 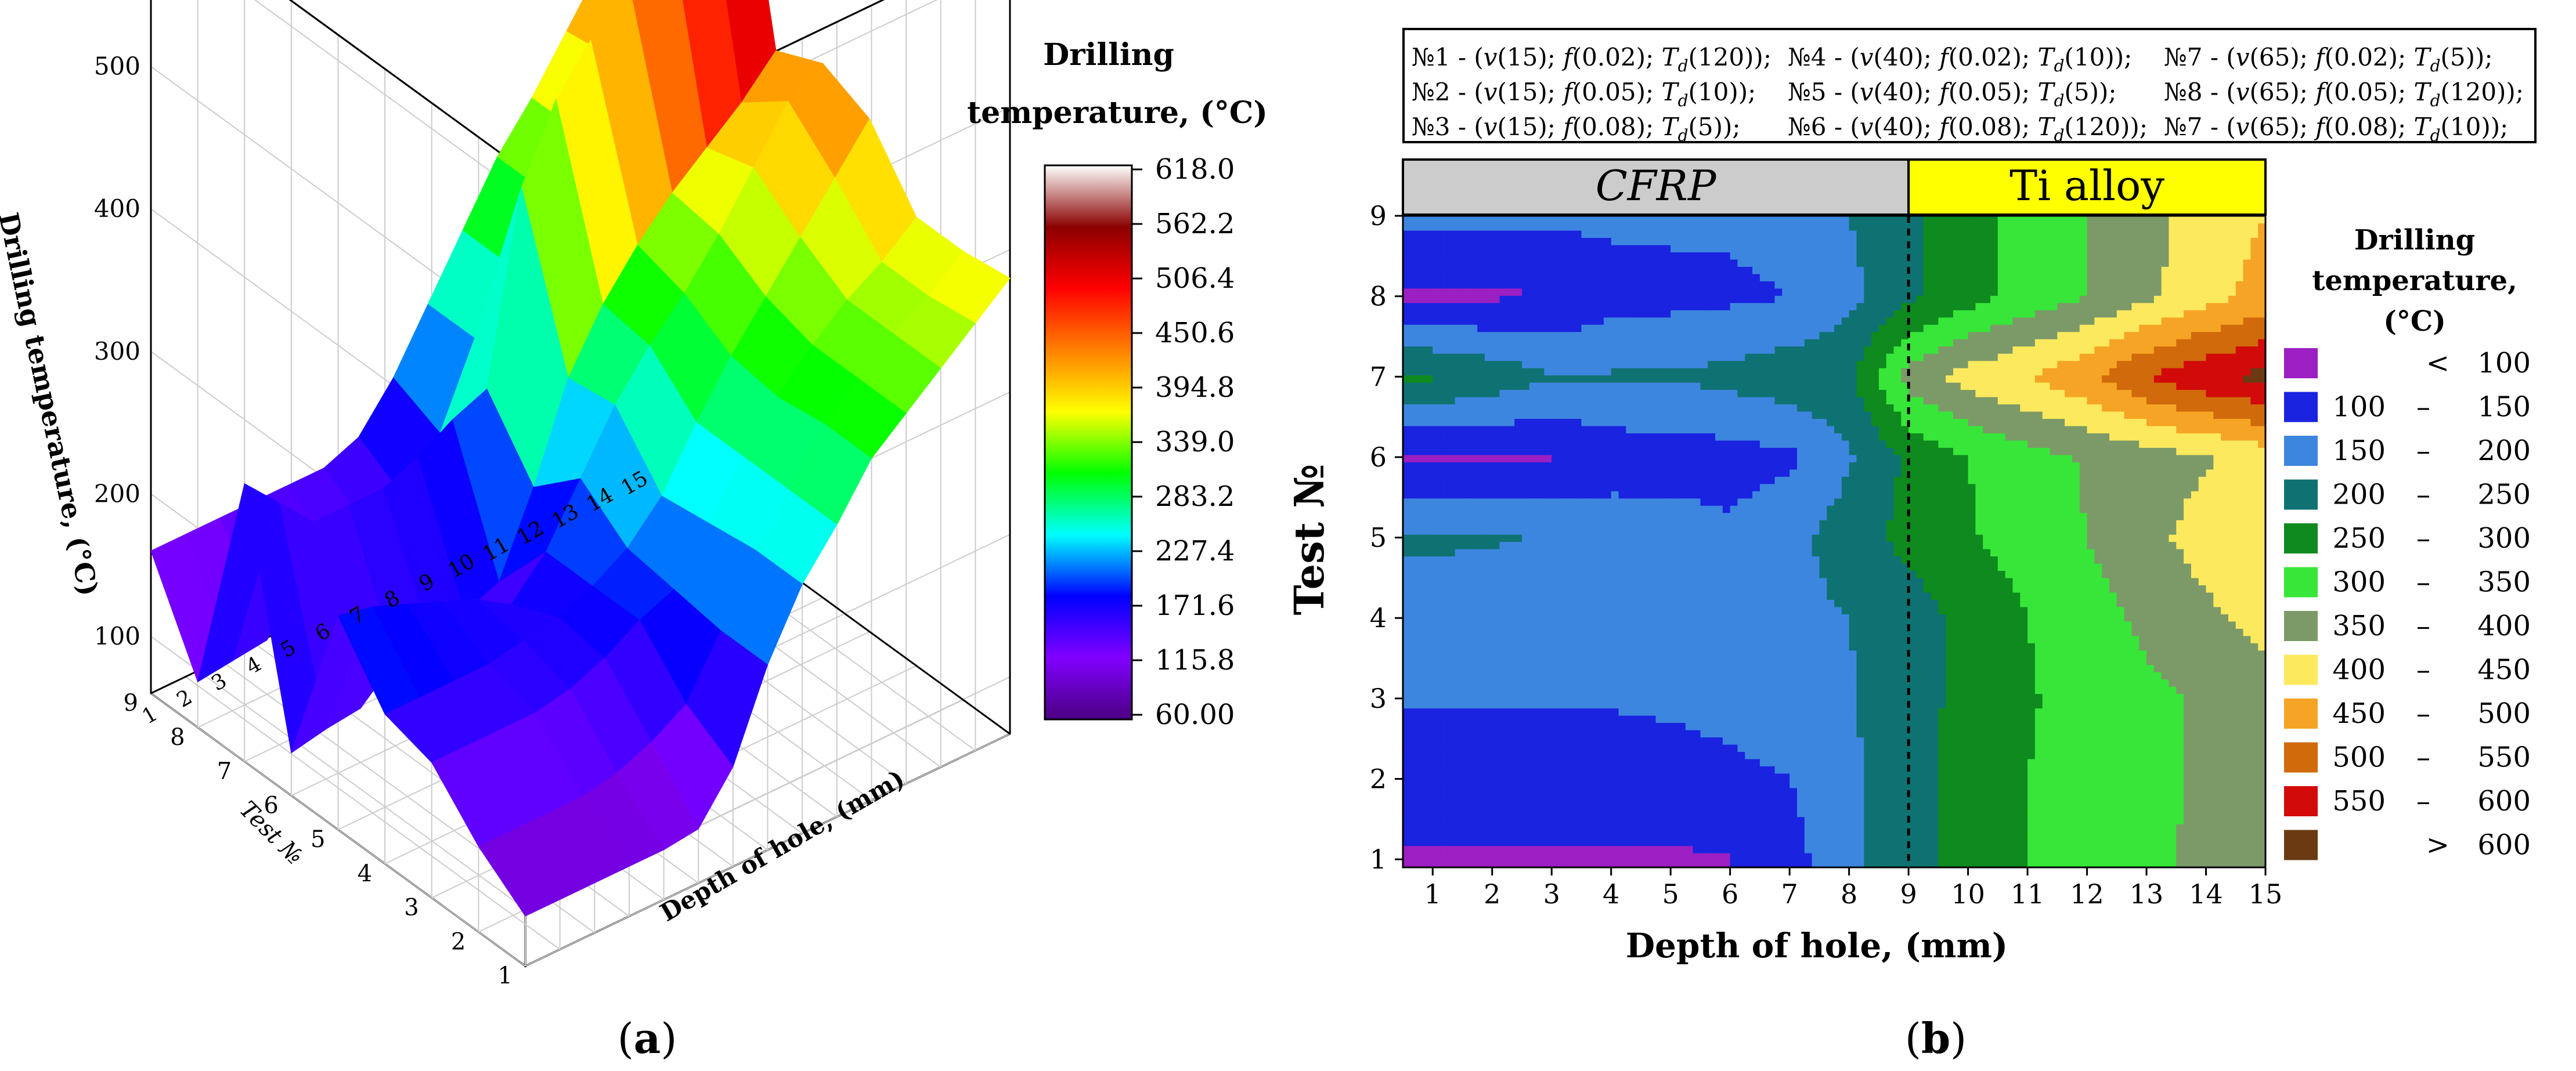 I want to click on test-legend-part: T, so click(x=2423, y=57).